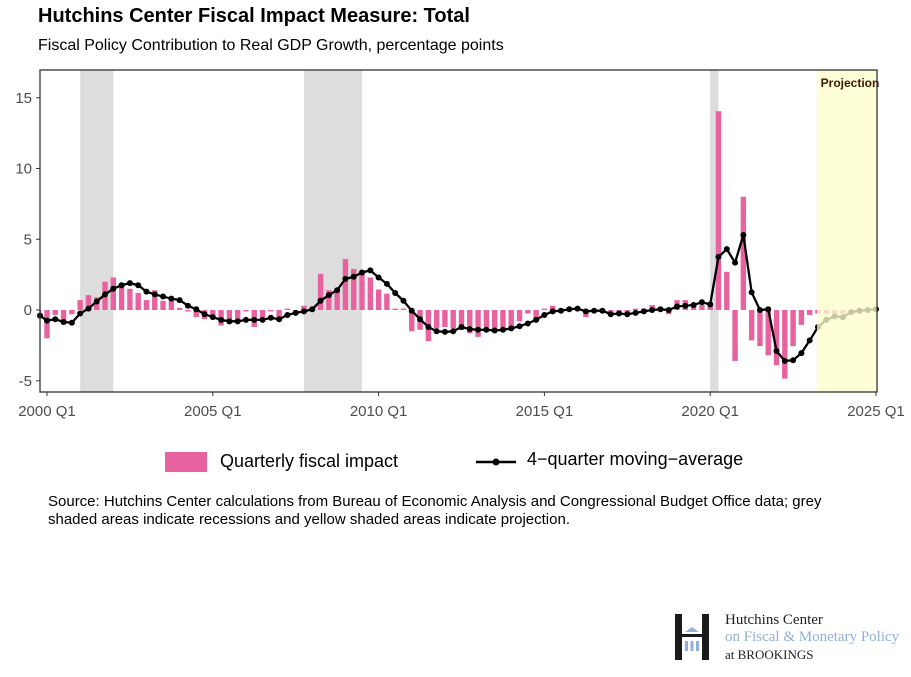  Describe the element at coordinates (28, 239) in the screenshot. I see `y-tick-label: 5` at that location.